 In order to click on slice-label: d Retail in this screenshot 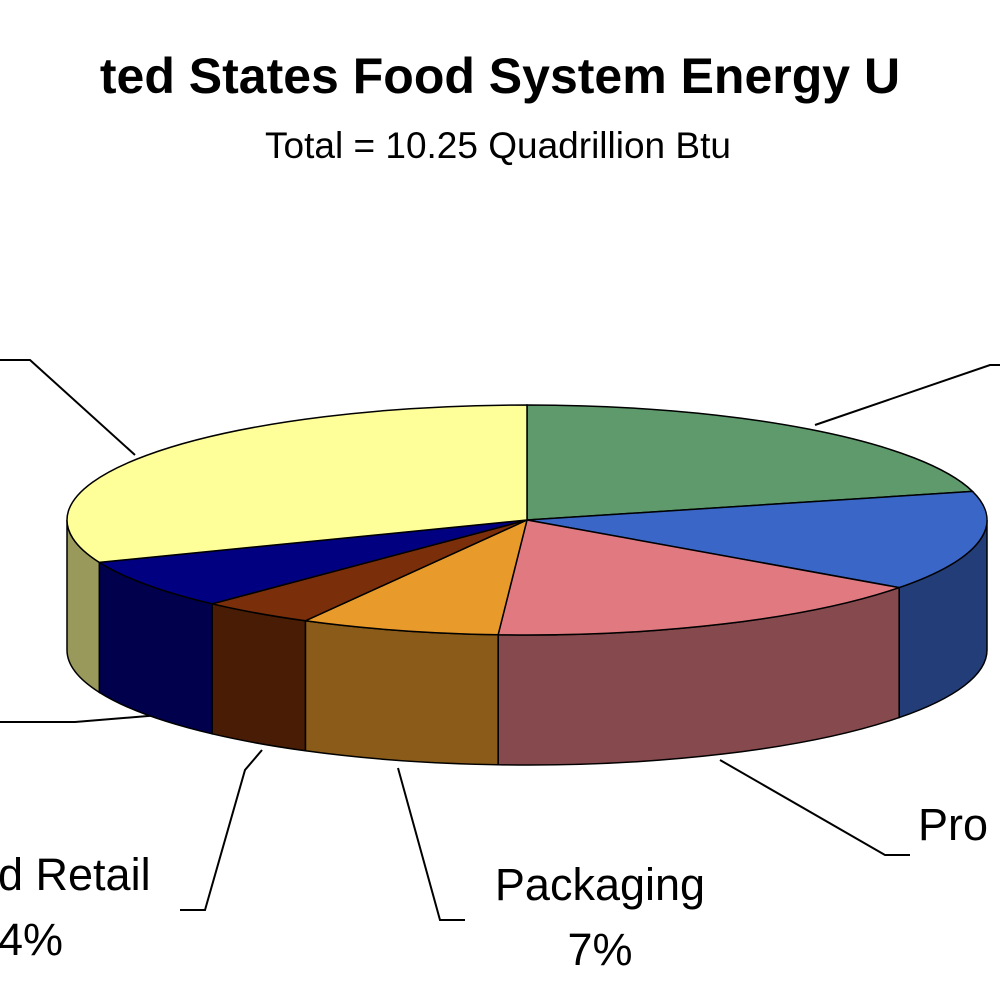, I will do `click(75, 874)`.